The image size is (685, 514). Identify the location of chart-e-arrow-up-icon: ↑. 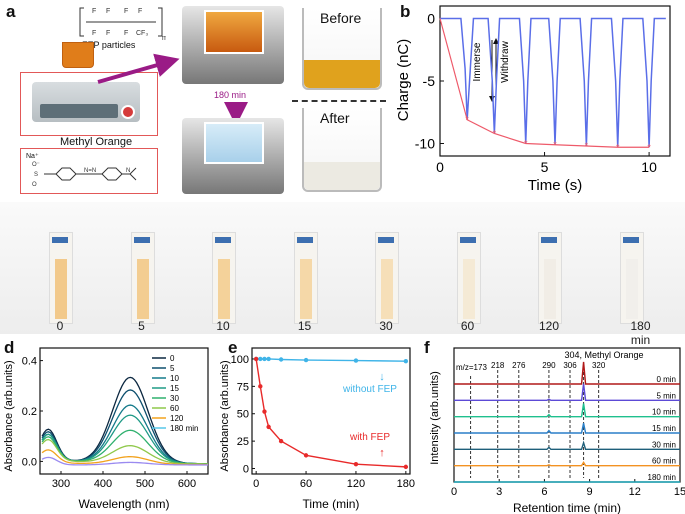
(382, 453).